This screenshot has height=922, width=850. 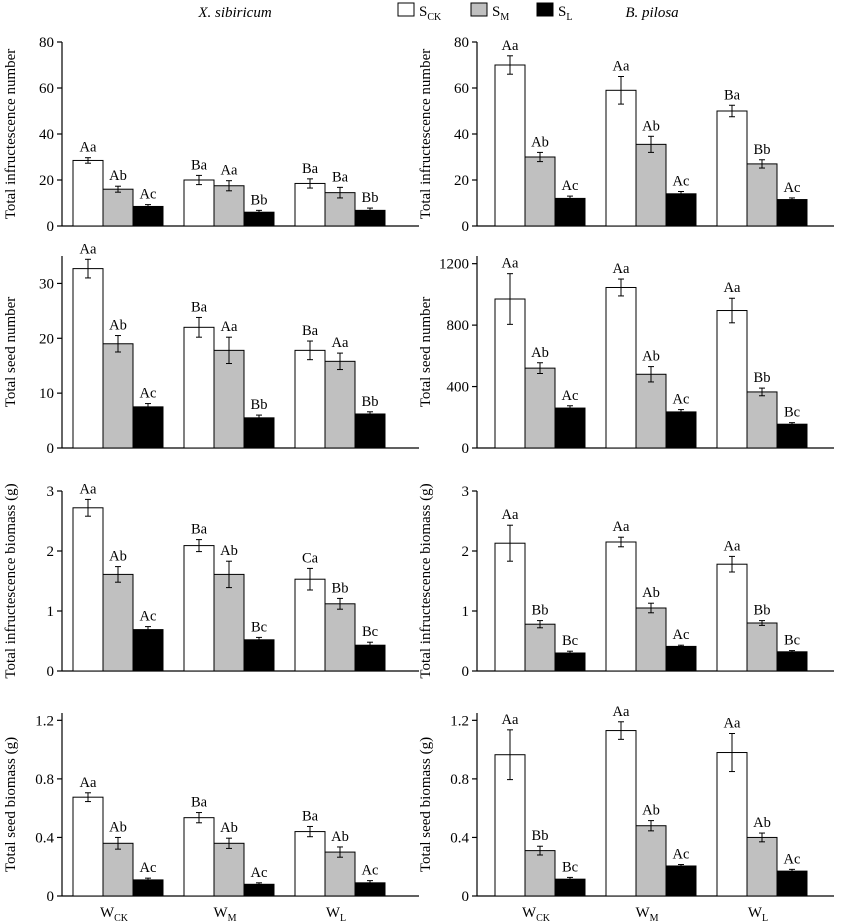 What do you see at coordinates (234, 13) in the screenshot?
I see `title-left: X. sibiricum` at bounding box center [234, 13].